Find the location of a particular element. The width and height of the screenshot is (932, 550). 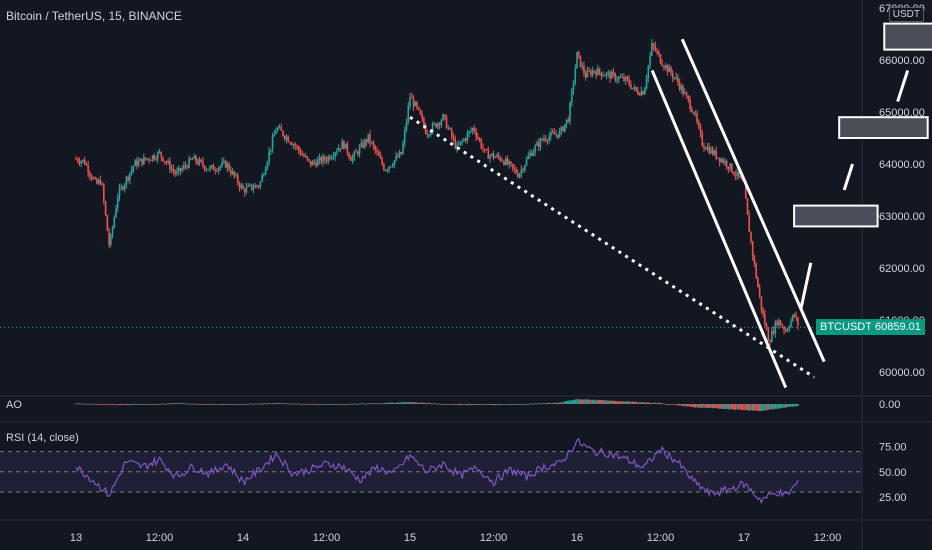

currency-badge: USDT is located at coordinates (906, 14).